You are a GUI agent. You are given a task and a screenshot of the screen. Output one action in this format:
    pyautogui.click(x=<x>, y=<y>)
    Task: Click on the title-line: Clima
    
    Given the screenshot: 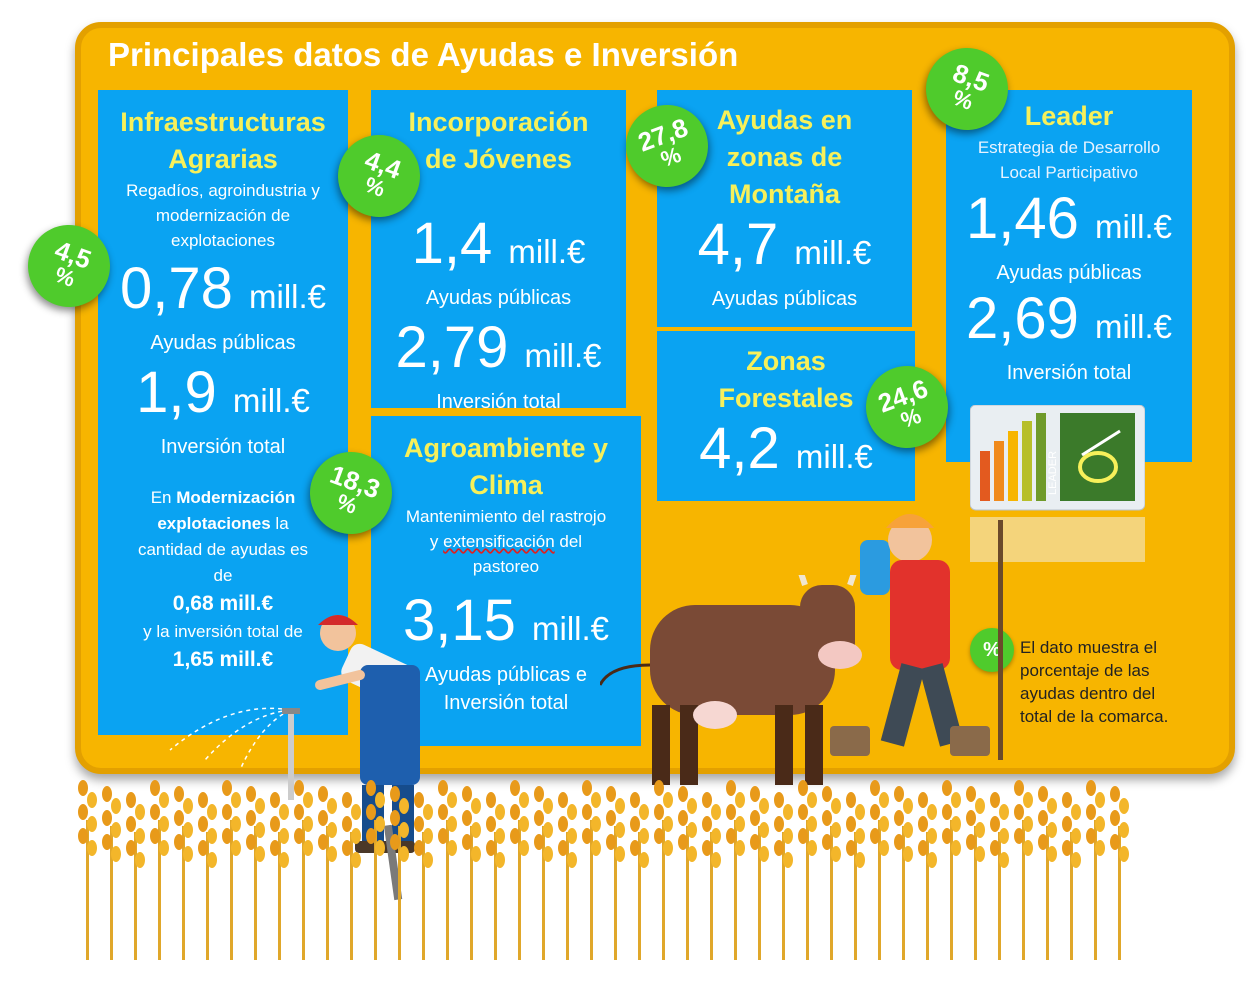 What is the action you would take?
    pyautogui.click(x=506, y=485)
    